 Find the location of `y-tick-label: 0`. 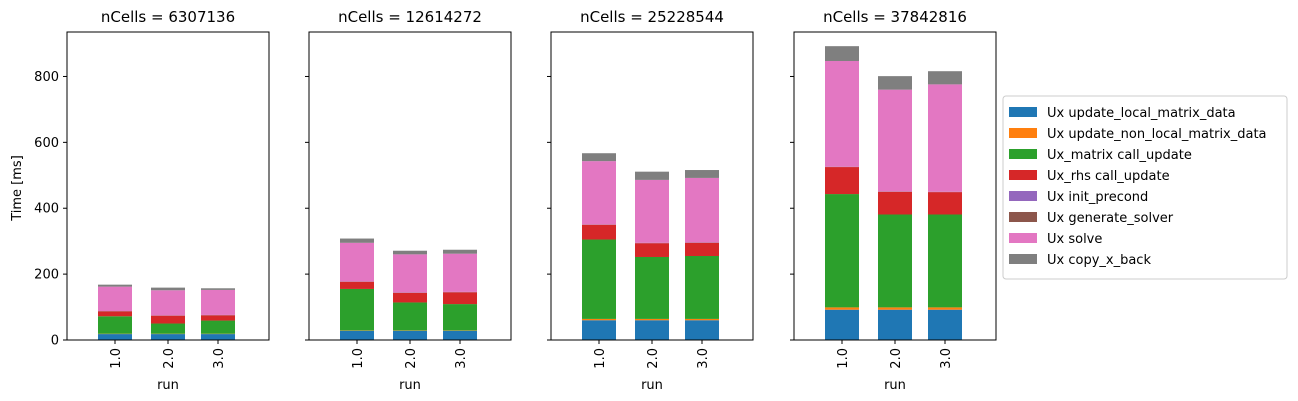

y-tick-label: 0 is located at coordinates (55, 341).